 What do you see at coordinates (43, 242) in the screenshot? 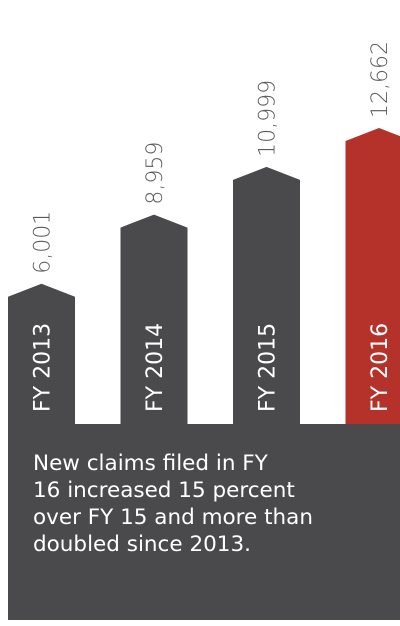
I see `value-label: 6,001` at bounding box center [43, 242].